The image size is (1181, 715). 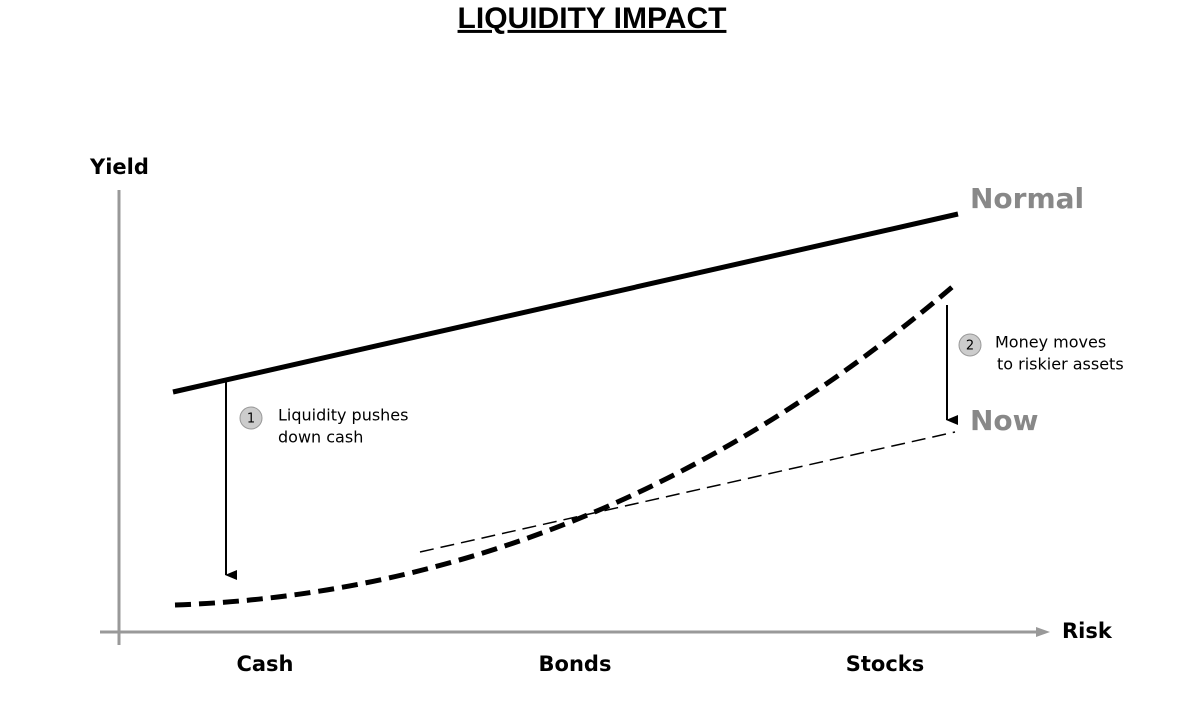 What do you see at coordinates (264, 664) in the screenshot?
I see `category-label: Cash` at bounding box center [264, 664].